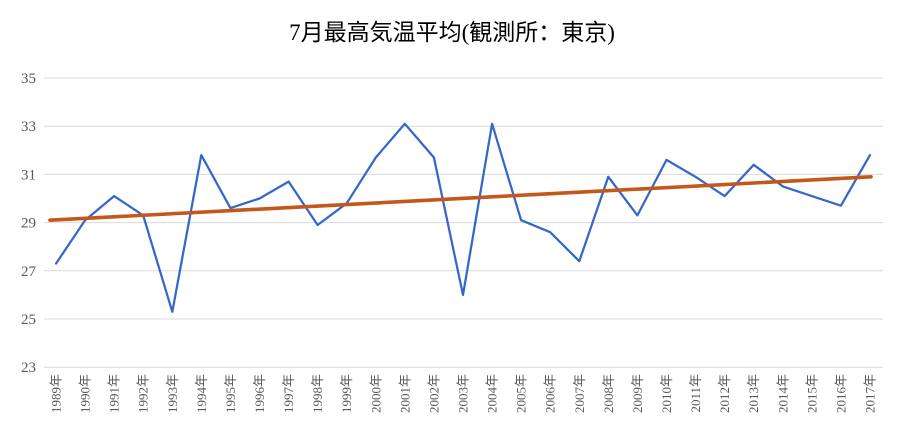  Describe the element at coordinates (114, 393) in the screenshot. I see `x-axis-tick-label: 1991年` at that location.